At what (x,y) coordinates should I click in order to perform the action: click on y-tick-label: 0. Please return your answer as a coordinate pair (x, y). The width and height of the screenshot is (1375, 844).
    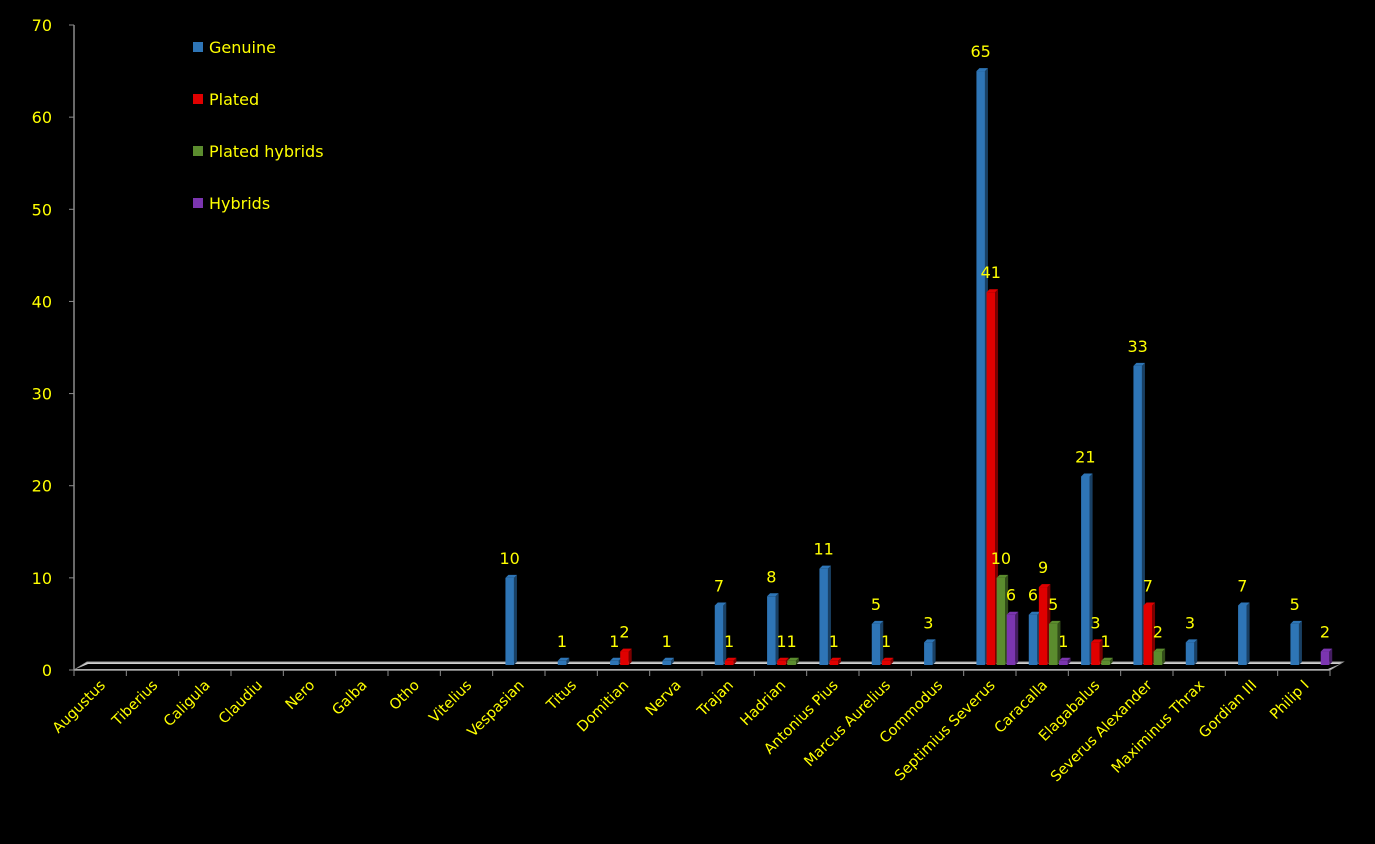
    Looking at the image, I should click on (47, 670).